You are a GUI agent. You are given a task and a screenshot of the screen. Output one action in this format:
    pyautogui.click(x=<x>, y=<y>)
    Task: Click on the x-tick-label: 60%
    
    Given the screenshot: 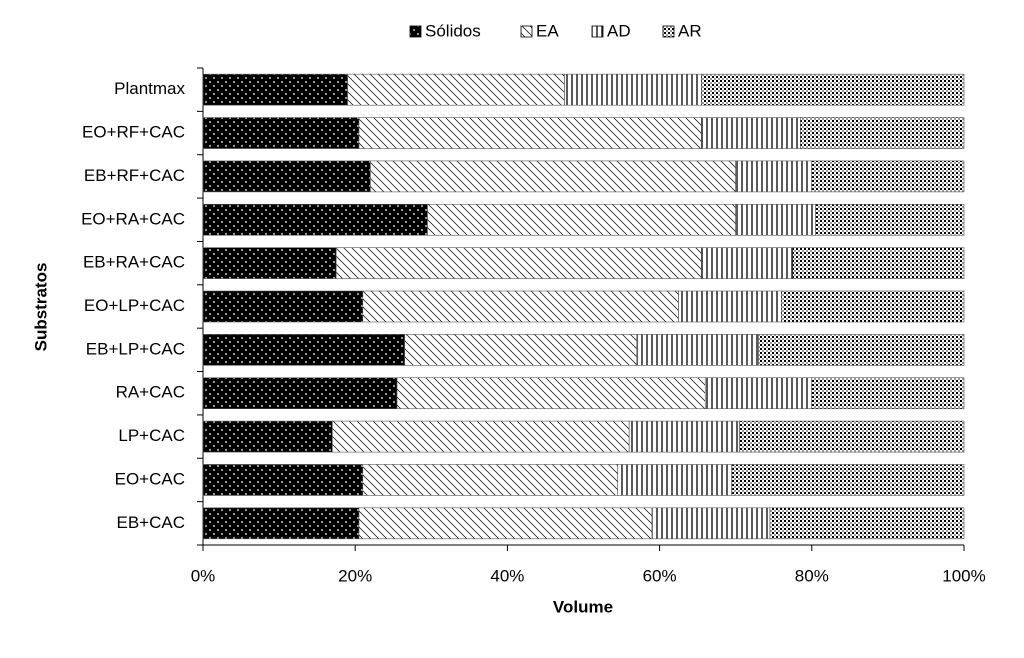 What is the action you would take?
    pyautogui.click(x=660, y=575)
    